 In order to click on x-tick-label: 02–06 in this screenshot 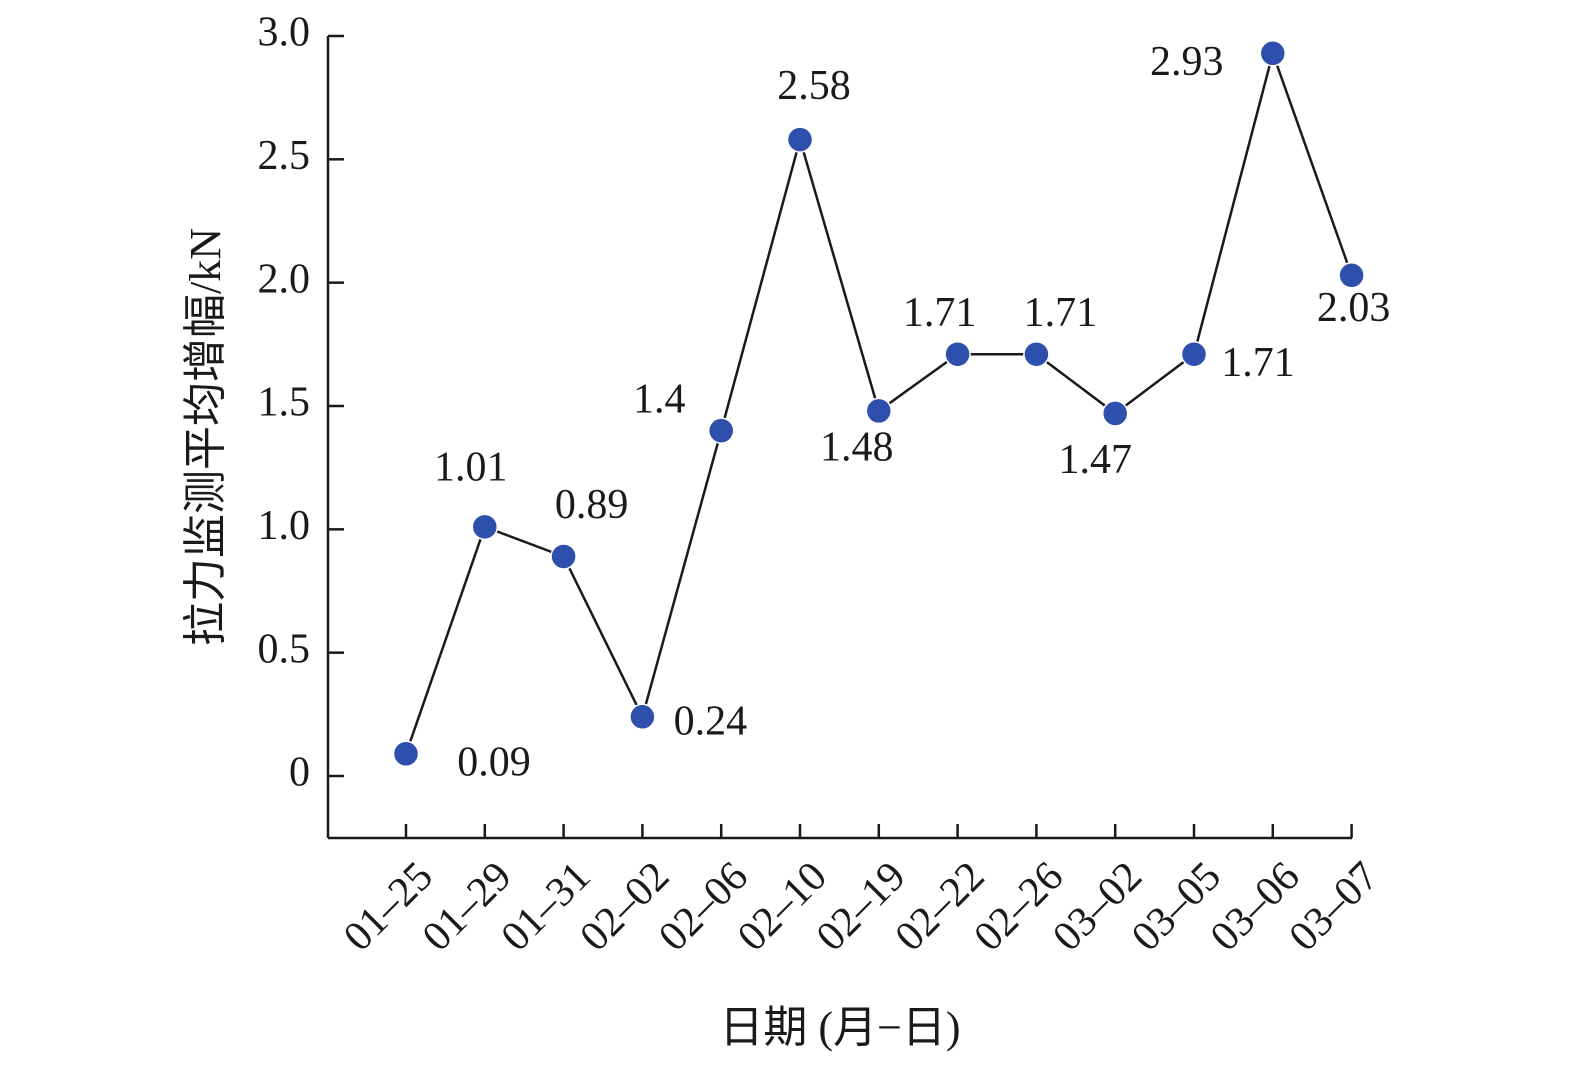, I will do `click(703, 906)`.